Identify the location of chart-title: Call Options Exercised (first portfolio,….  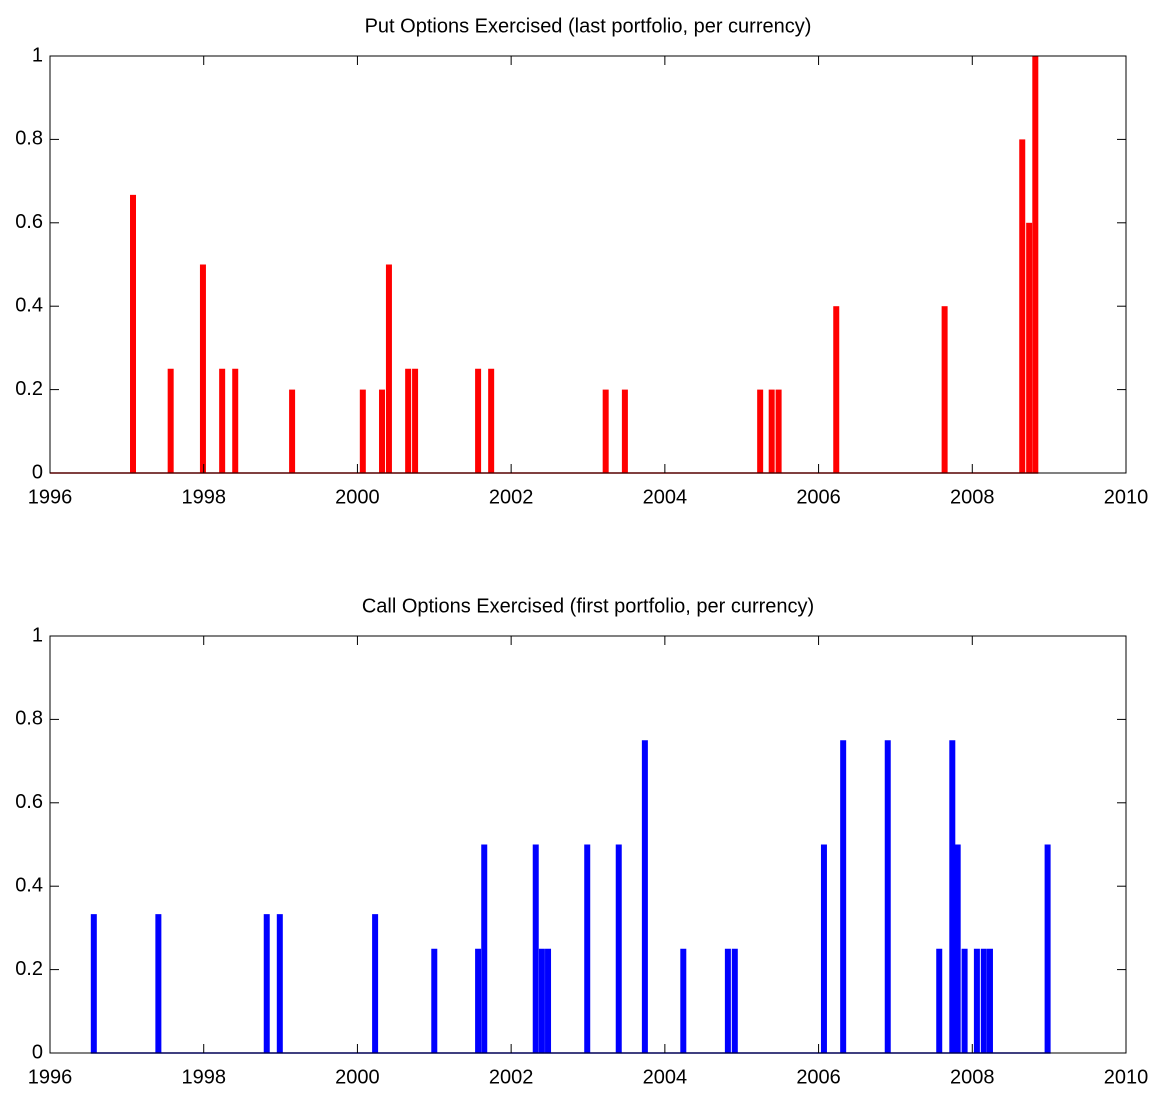
(588, 606).